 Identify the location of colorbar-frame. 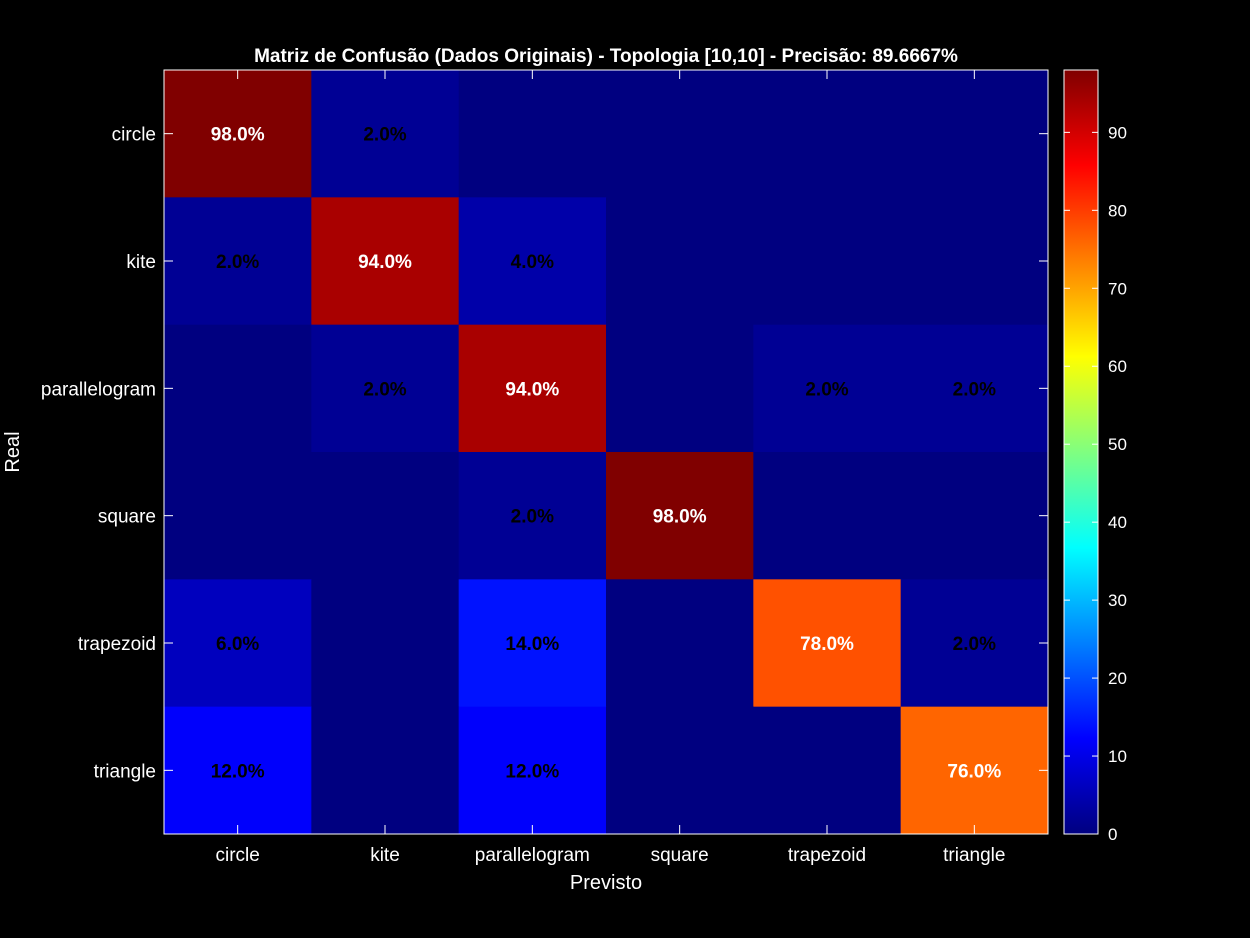
(1081, 452).